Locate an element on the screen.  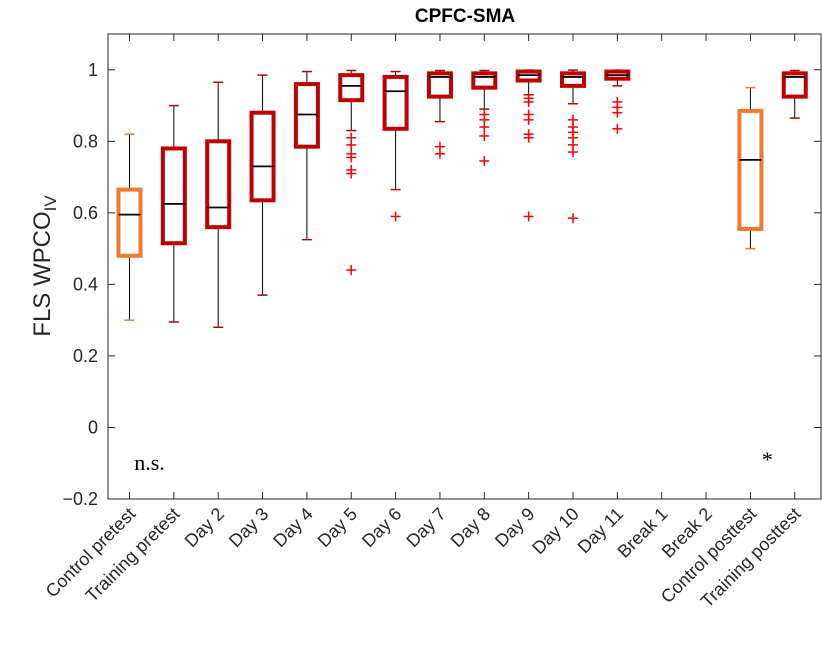
annotation-significance: * is located at coordinates (767, 459).